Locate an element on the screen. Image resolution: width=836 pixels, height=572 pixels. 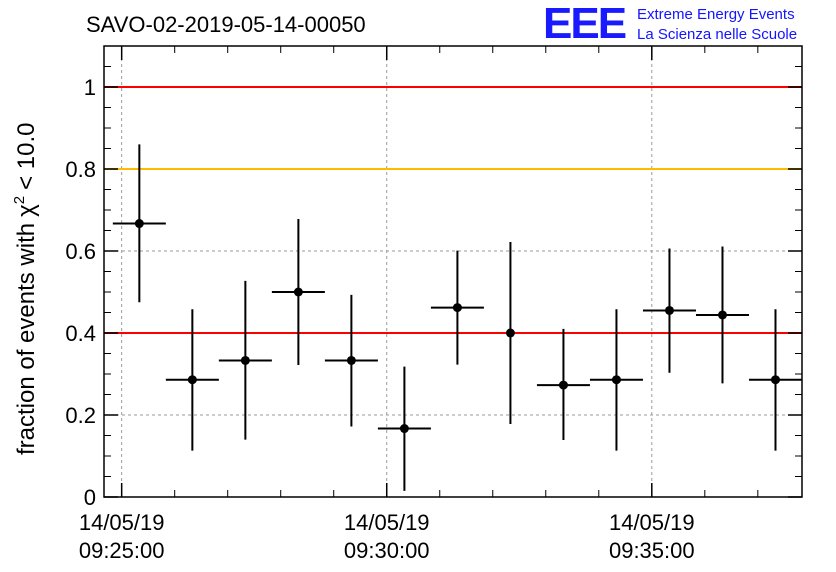
y-axis-label: fraction of events with χ2 < 10.0 is located at coordinates (25, 289).